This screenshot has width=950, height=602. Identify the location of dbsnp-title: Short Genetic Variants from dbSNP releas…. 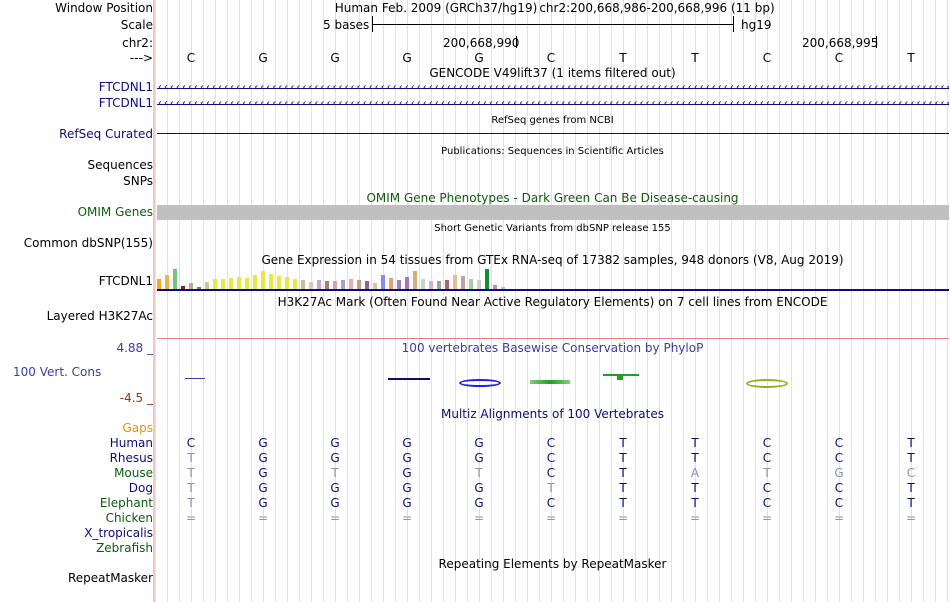
(552, 228).